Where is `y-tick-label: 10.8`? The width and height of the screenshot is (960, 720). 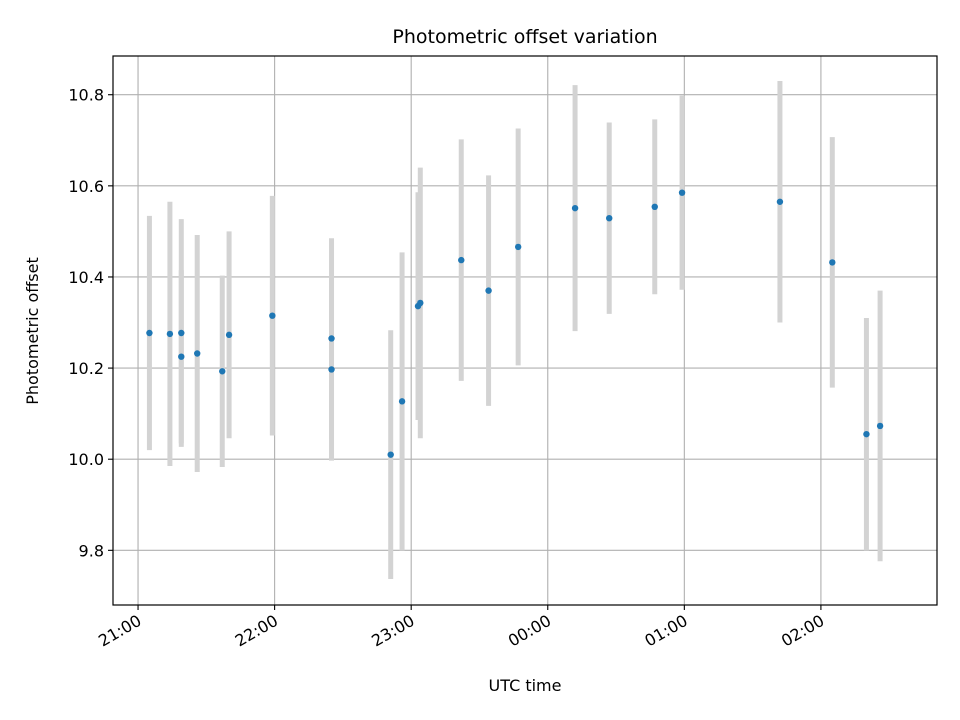
y-tick-label: 10.8 is located at coordinates (86, 95).